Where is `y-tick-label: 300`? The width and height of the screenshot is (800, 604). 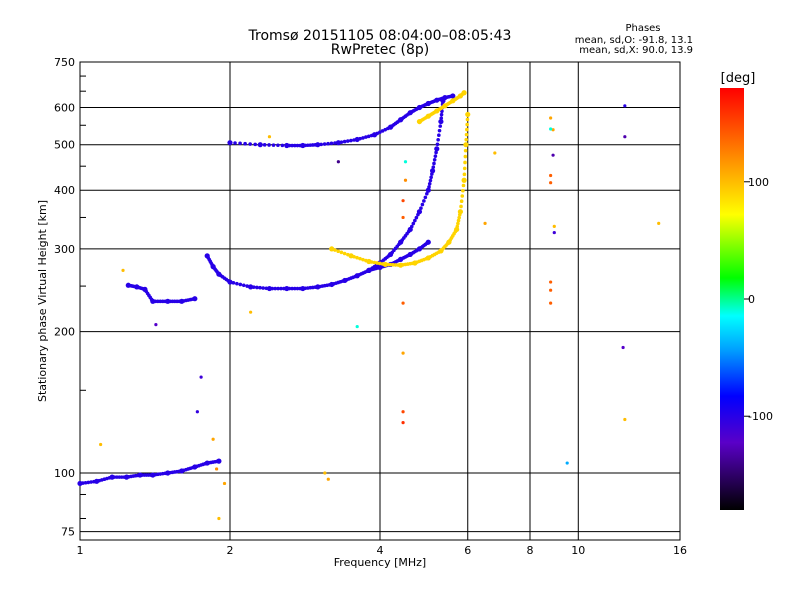 y-tick-label: 300 is located at coordinates (64, 249).